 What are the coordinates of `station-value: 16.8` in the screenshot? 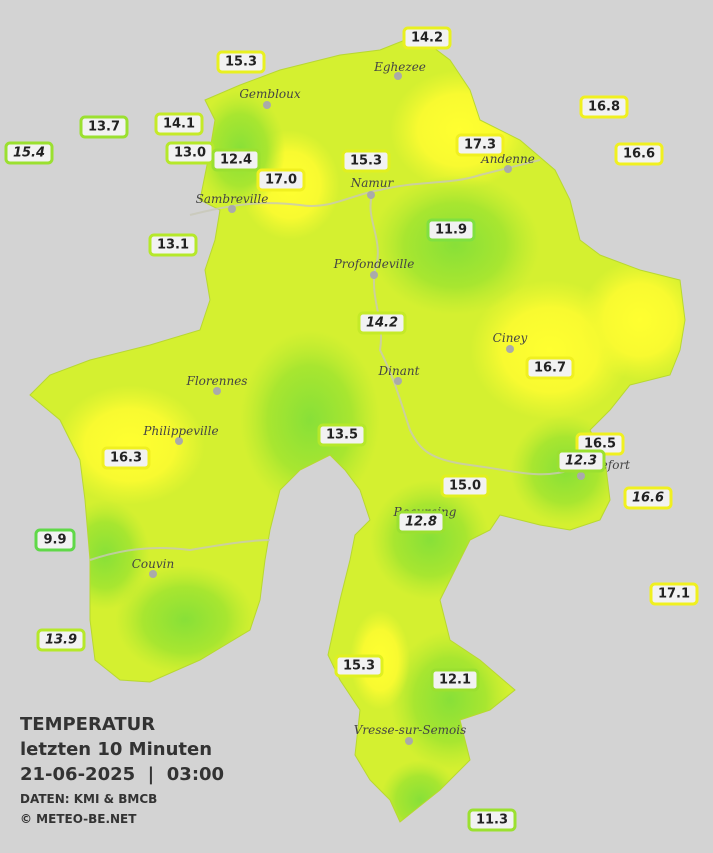 It's located at (604, 107).